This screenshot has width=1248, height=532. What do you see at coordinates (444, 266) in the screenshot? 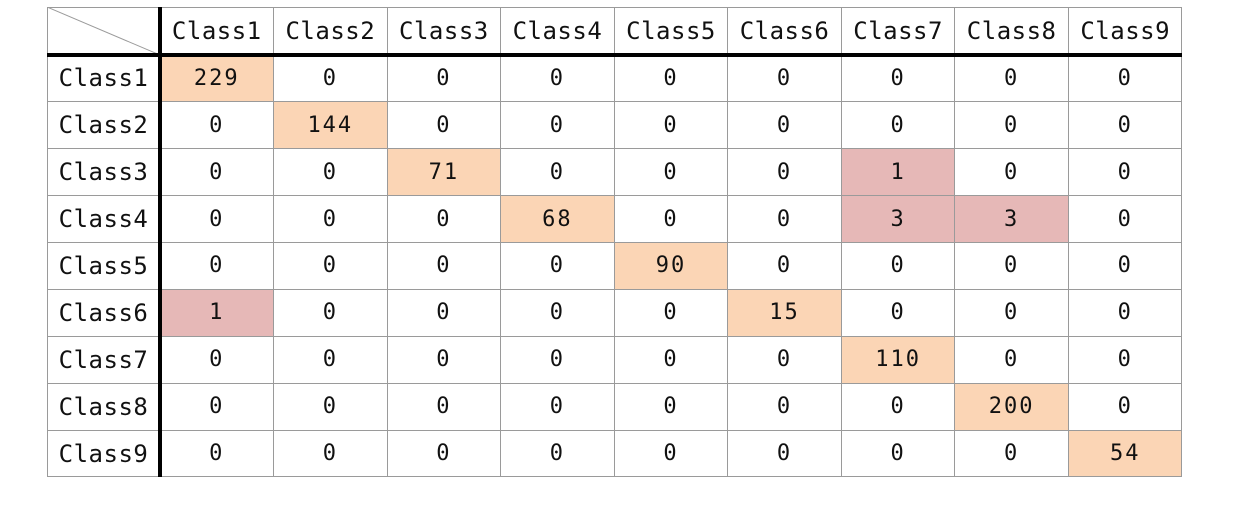
I see `matrix-cell-r5-c3: 0` at bounding box center [444, 266].